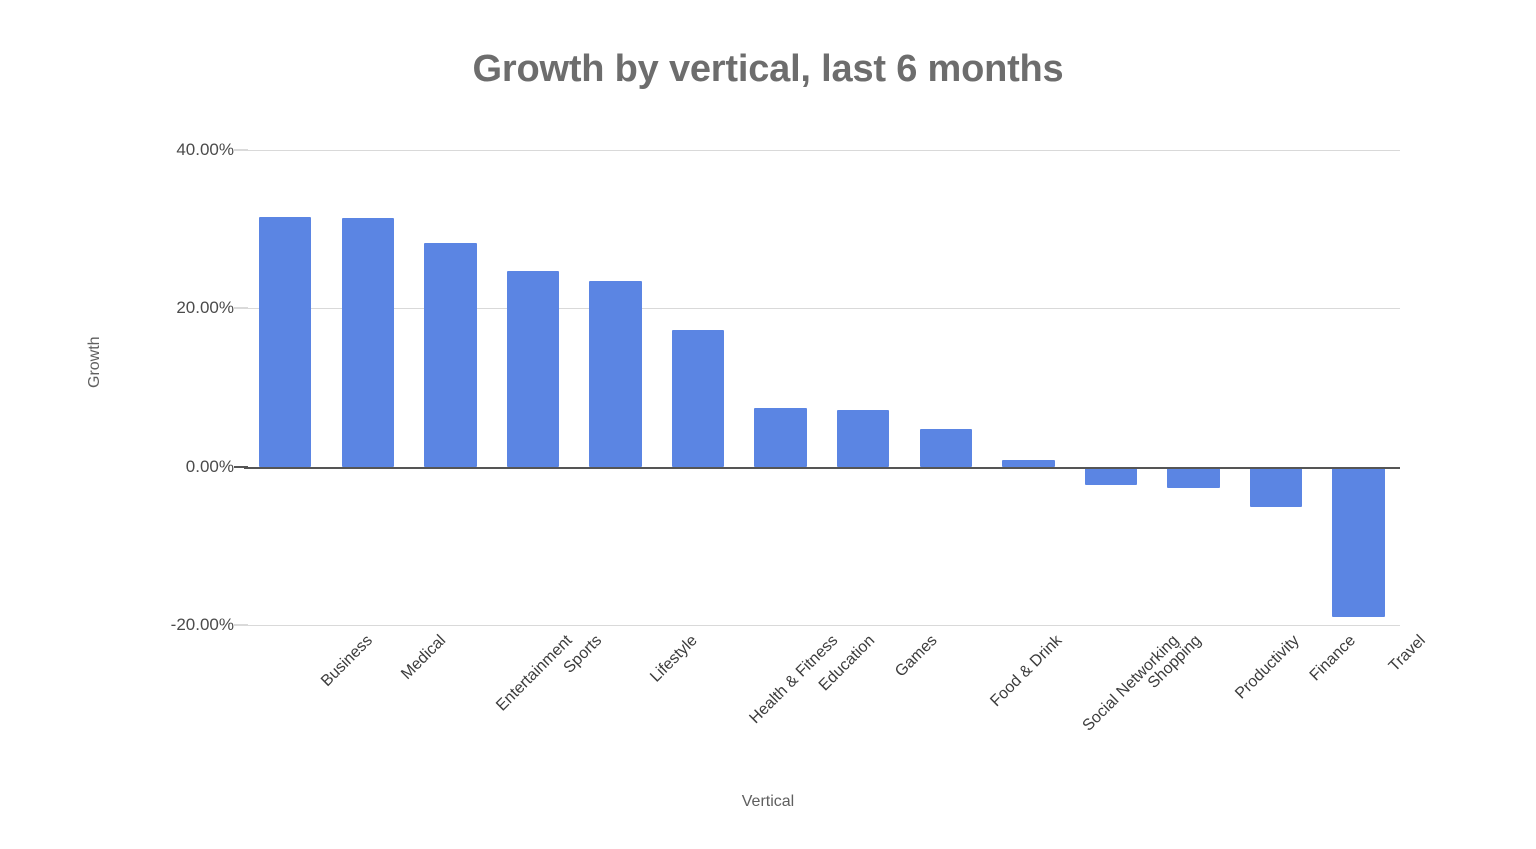  I want to click on x-axis-tick-label: Social Networking, so click(1131, 683).